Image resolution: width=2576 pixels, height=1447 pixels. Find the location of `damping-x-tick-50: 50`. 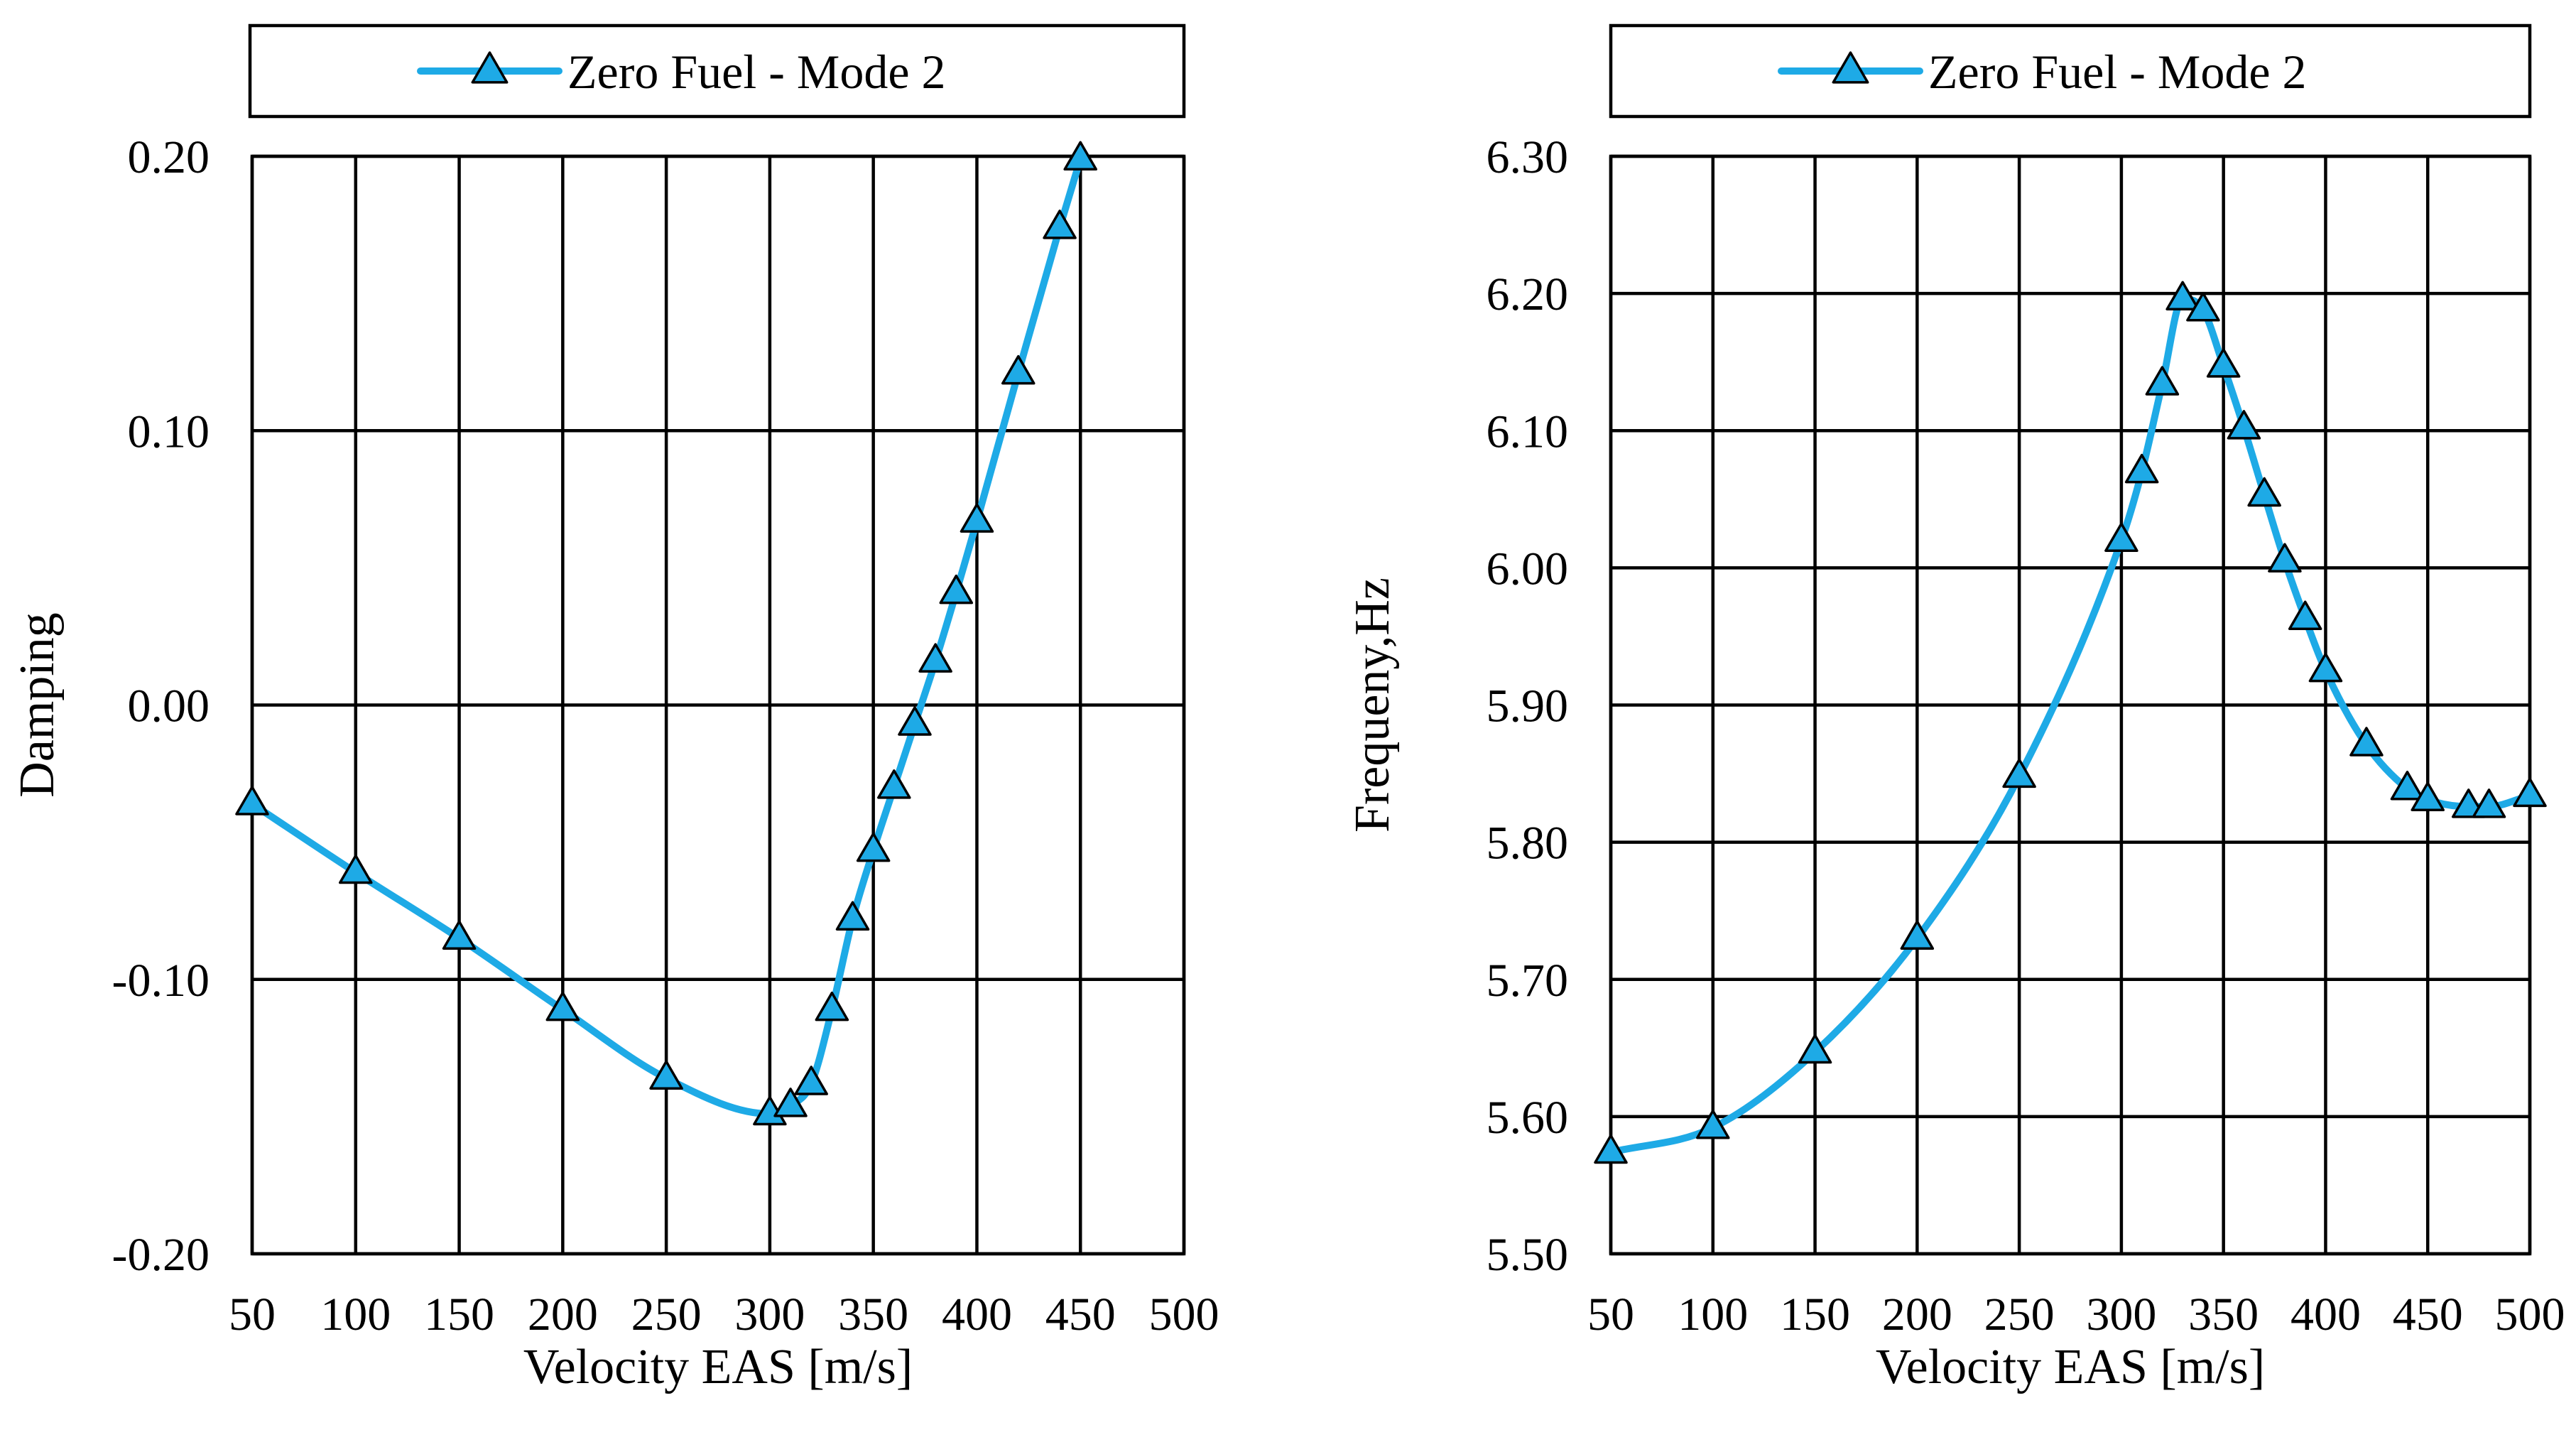

damping-x-tick-50: 50 is located at coordinates (252, 1314).